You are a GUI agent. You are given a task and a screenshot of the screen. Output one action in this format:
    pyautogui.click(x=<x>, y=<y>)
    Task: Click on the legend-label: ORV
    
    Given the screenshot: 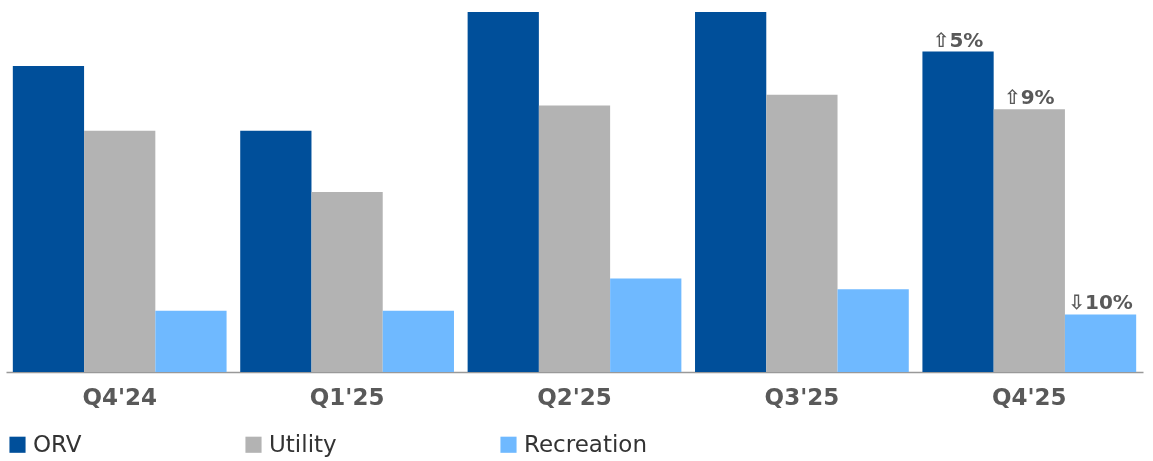 What is the action you would take?
    pyautogui.click(x=57, y=443)
    